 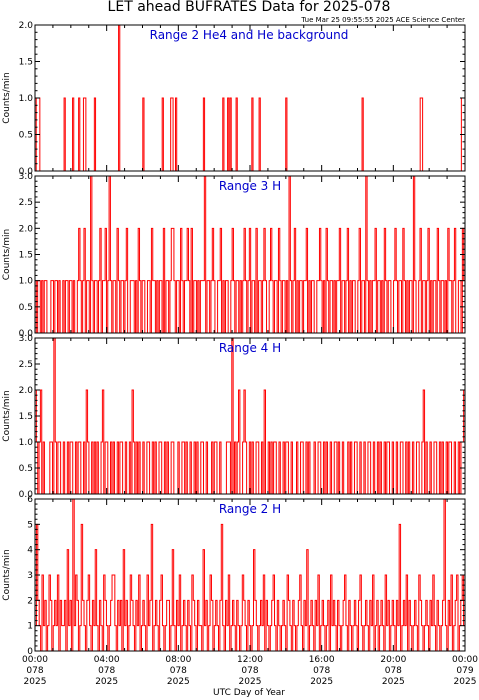 I want to click on panel-label: Range 3 H, so click(x=250, y=186).